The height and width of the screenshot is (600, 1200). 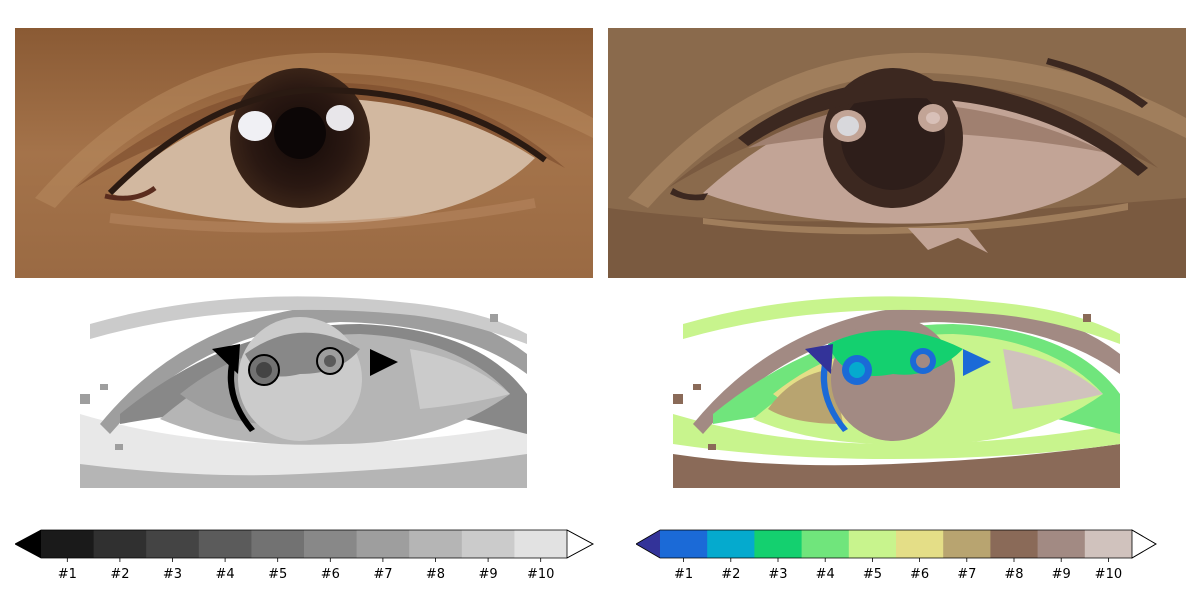 I want to click on grayscale-colorbar: #1 #2 #3 #4 #5 #6 #7 #8 #9 #10, so click(x=305, y=557).